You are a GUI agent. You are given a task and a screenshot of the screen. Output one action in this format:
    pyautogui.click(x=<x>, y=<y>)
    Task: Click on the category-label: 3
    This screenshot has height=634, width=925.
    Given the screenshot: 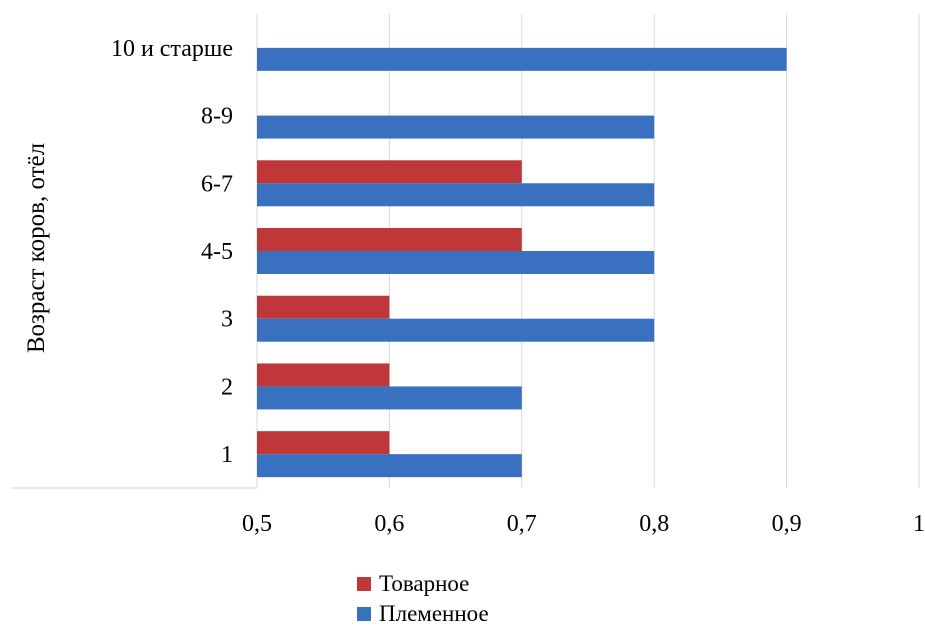 What is the action you would take?
    pyautogui.click(x=227, y=320)
    